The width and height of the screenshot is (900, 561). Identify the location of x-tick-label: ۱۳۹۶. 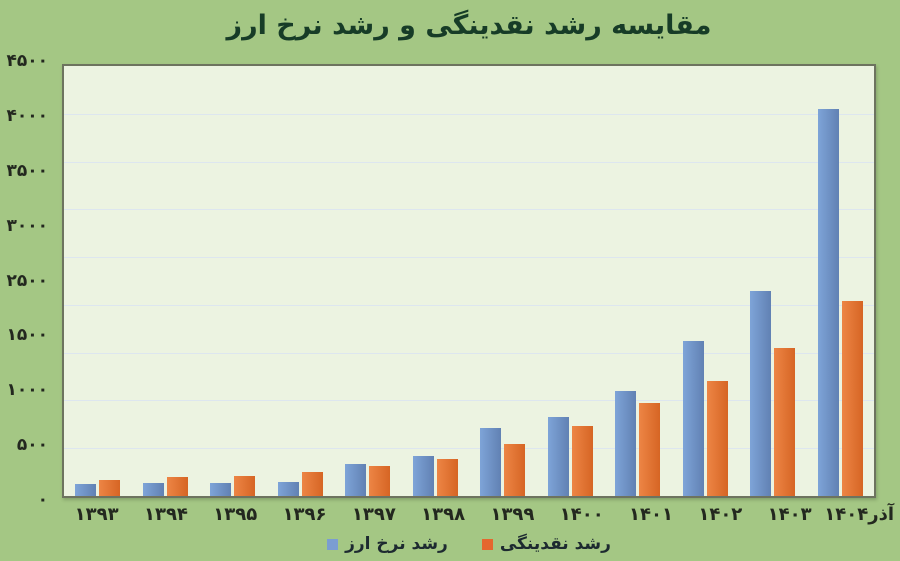
(304, 514).